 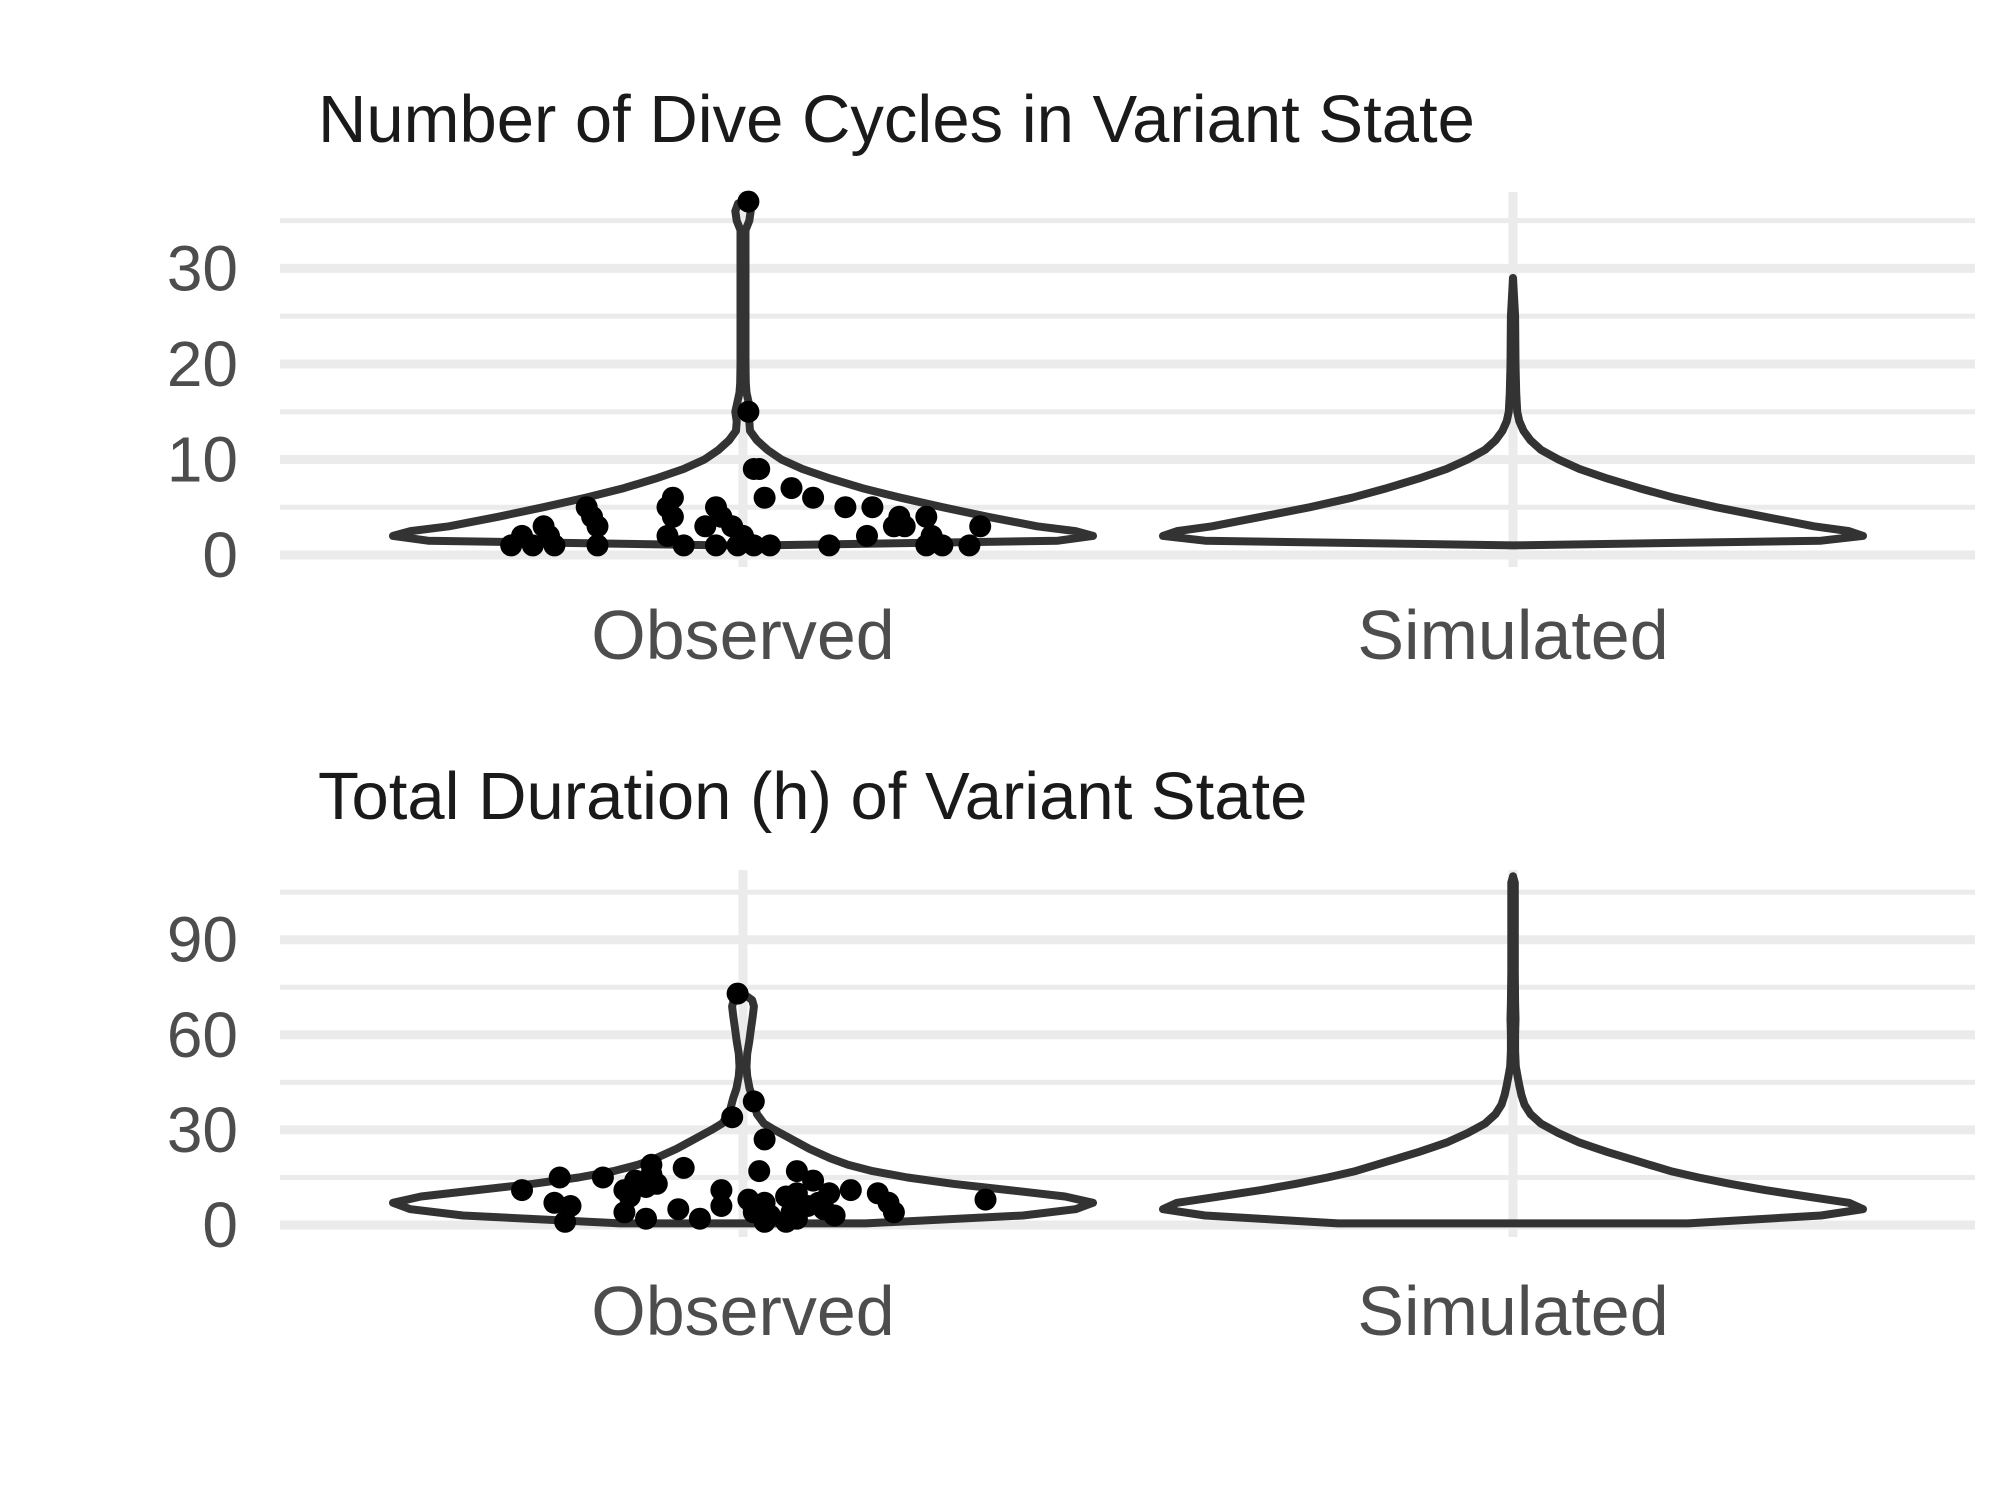 What do you see at coordinates (812, 796) in the screenshot?
I see `panel-title: Total Duration (h) of Variant State` at bounding box center [812, 796].